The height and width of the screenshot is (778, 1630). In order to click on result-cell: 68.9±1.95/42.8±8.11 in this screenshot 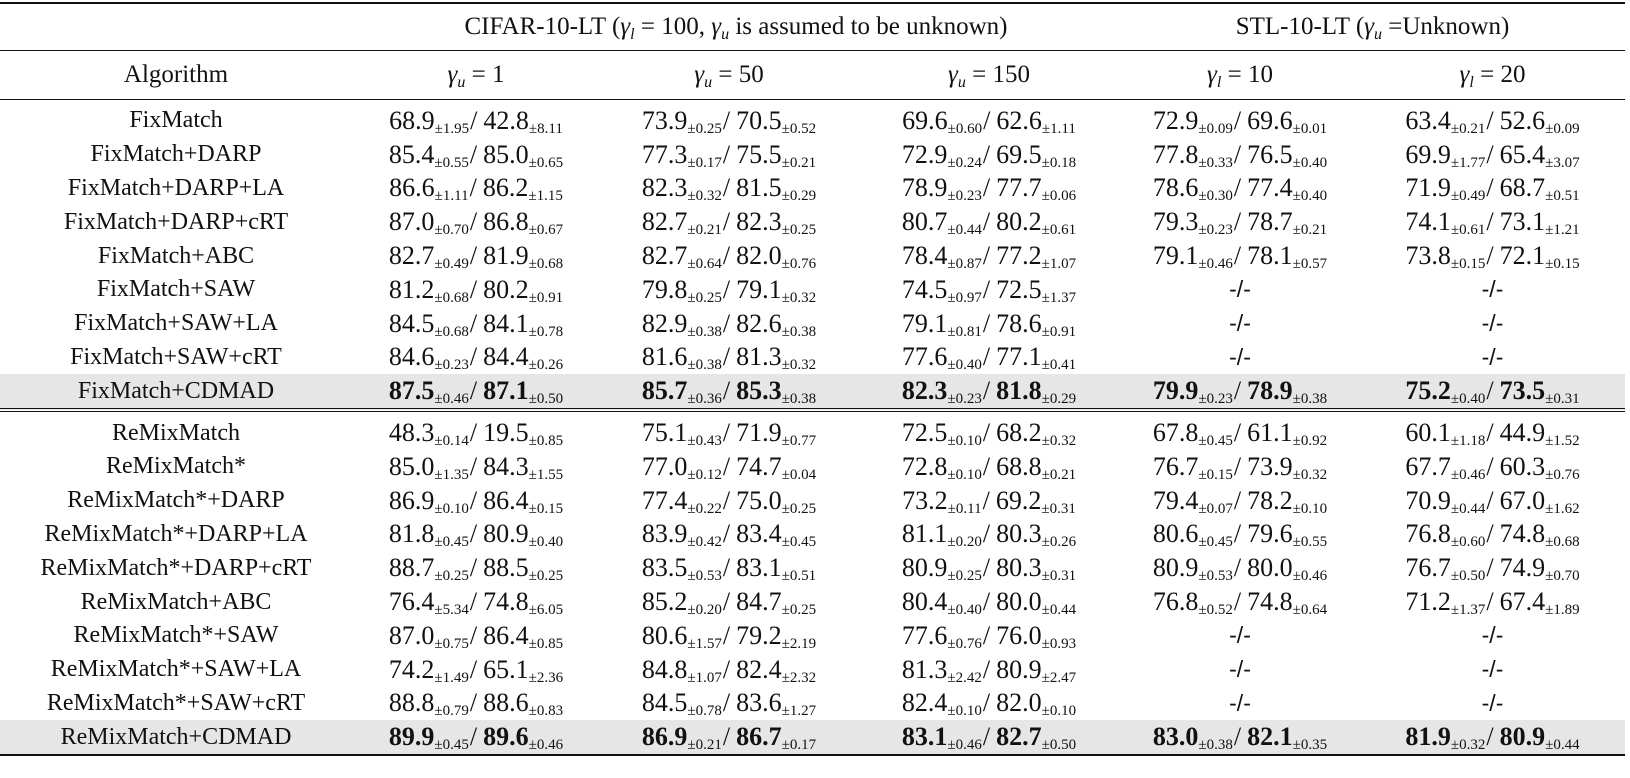, I will do `click(476, 119)`.